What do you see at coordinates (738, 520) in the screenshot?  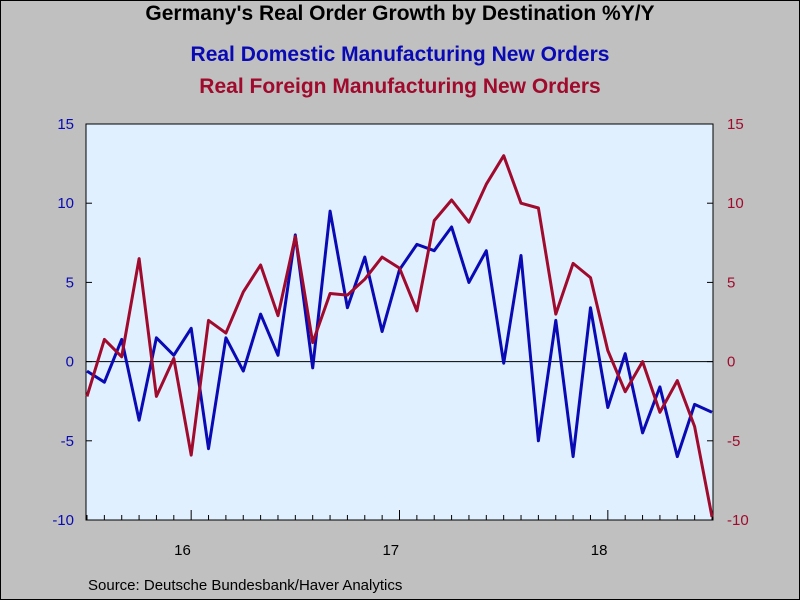 I see `y-tick-label-right: -10` at bounding box center [738, 520].